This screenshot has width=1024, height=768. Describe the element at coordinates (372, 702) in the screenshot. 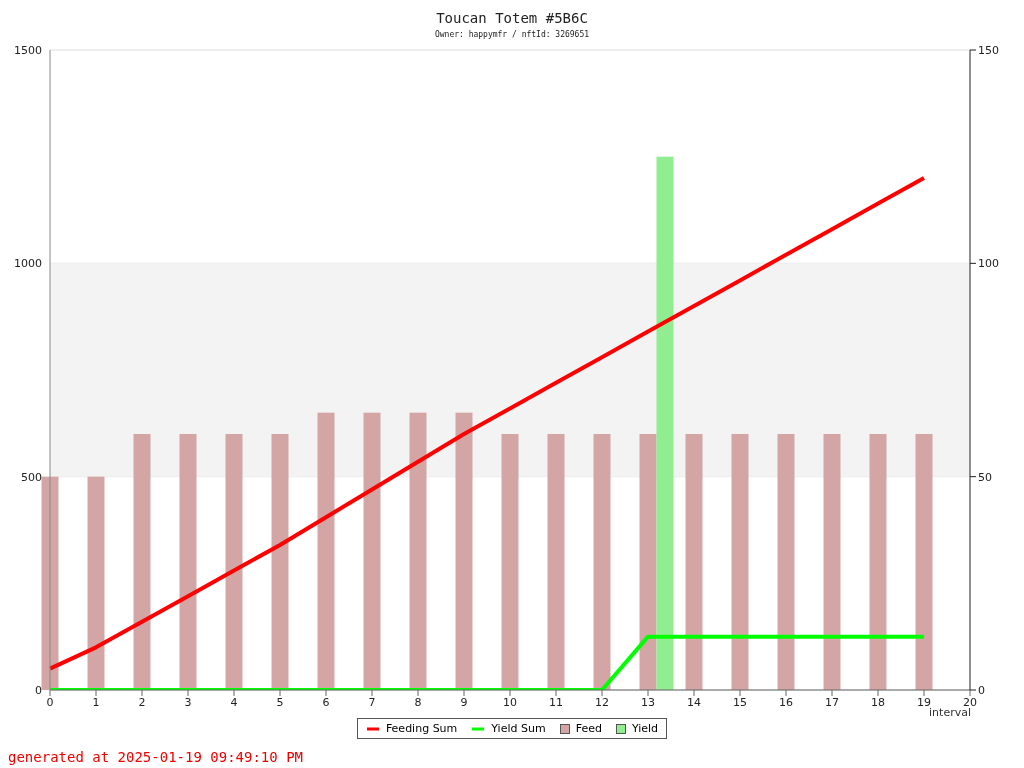

I see `x-tick-label: 7` at that location.